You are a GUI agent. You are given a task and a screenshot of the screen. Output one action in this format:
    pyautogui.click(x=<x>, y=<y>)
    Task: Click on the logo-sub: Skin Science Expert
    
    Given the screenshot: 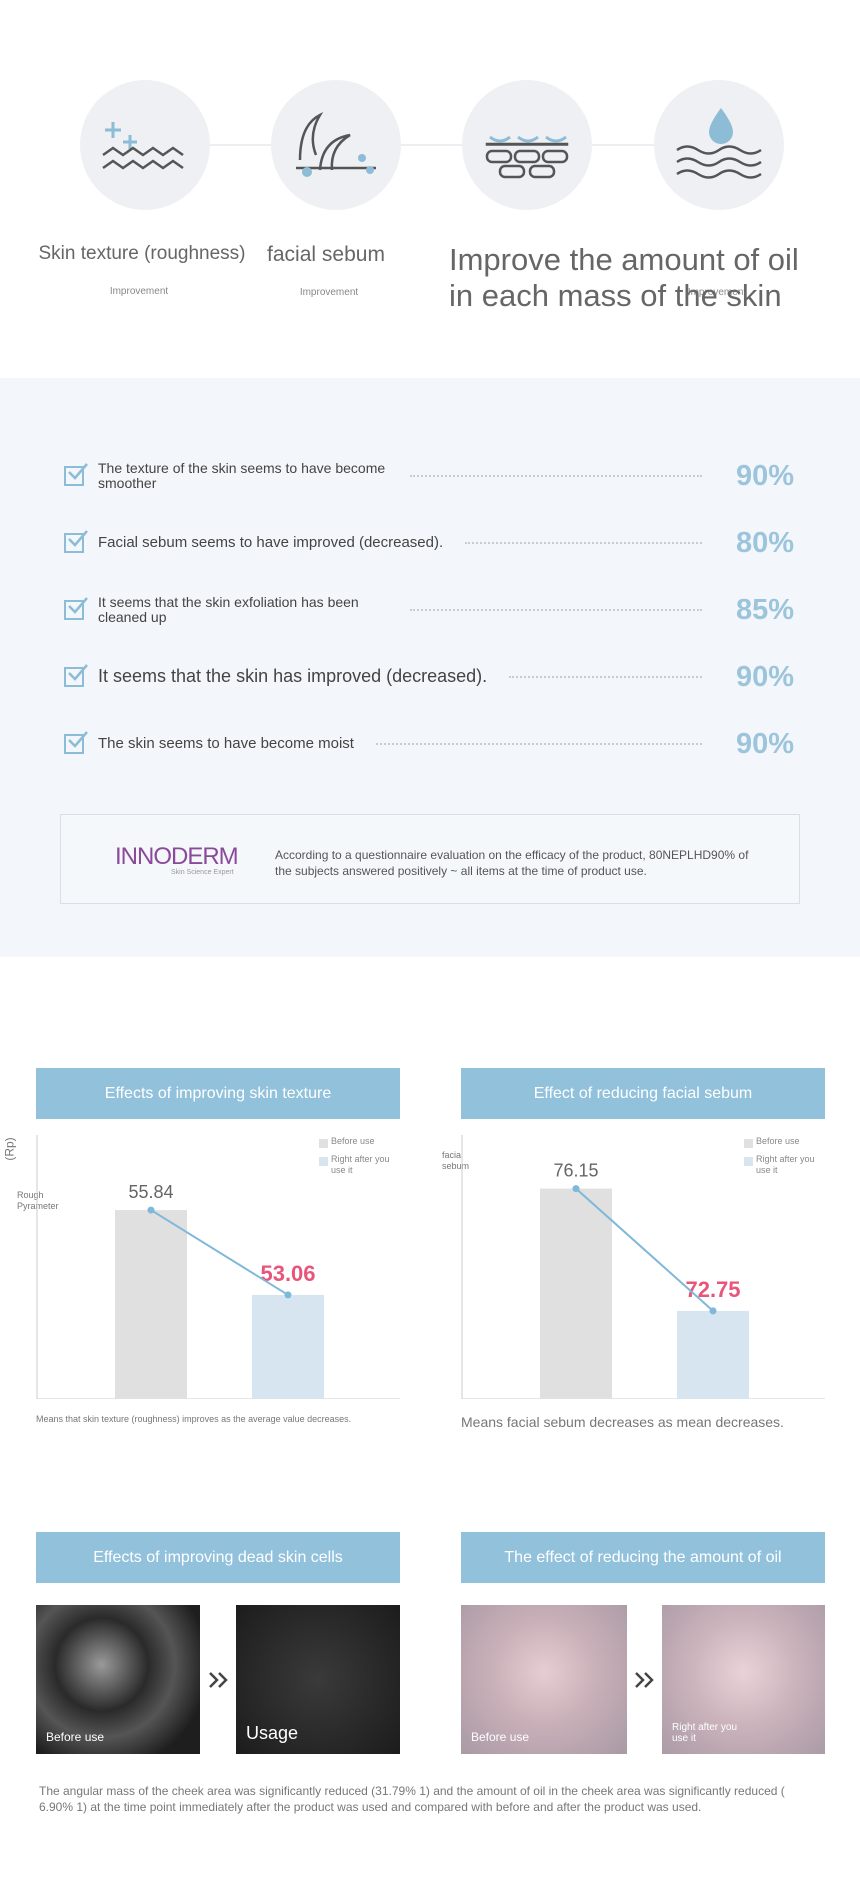 What is the action you would take?
    pyautogui.click(x=202, y=872)
    